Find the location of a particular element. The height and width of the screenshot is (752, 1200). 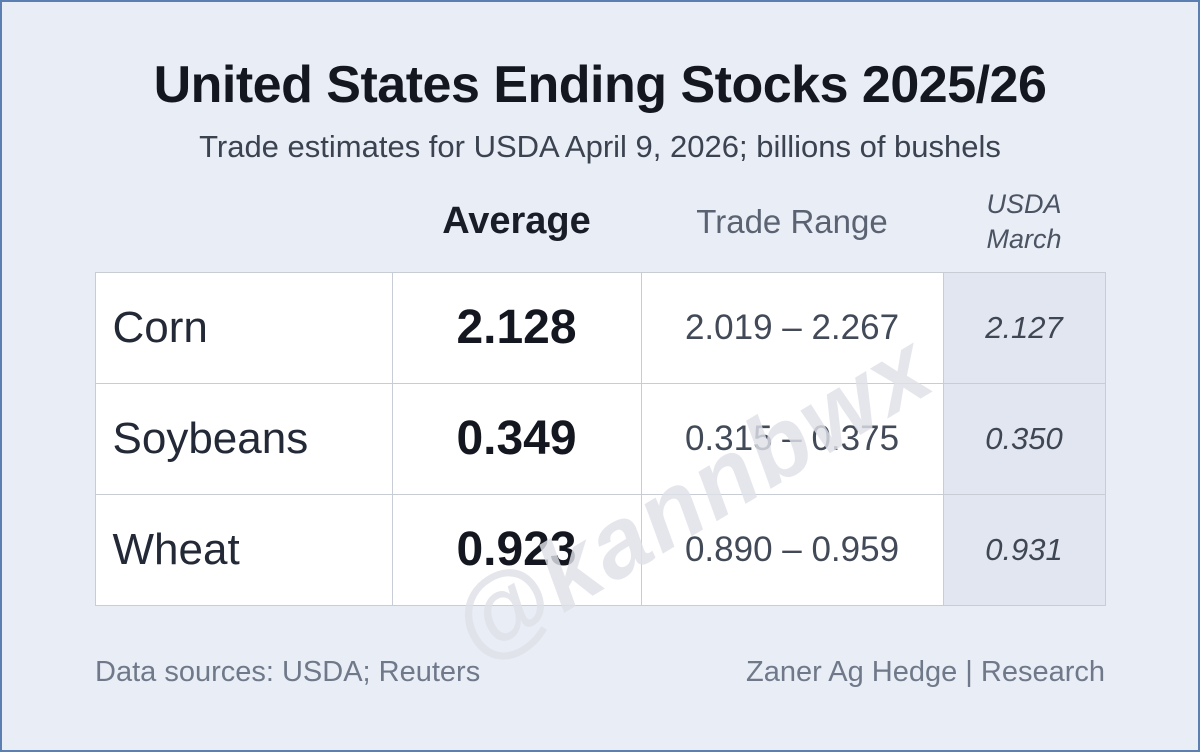

column-header-usda-march: USDA March is located at coordinates (1024, 222).